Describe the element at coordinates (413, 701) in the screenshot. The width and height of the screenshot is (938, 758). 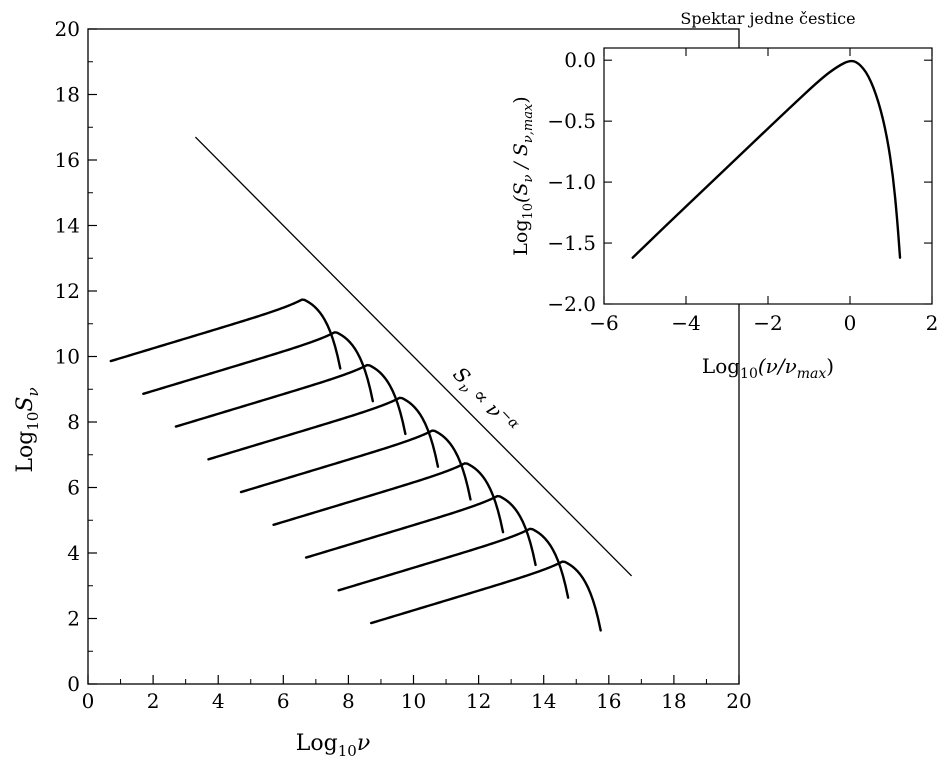
I see `main-x-tick-label: 10` at that location.